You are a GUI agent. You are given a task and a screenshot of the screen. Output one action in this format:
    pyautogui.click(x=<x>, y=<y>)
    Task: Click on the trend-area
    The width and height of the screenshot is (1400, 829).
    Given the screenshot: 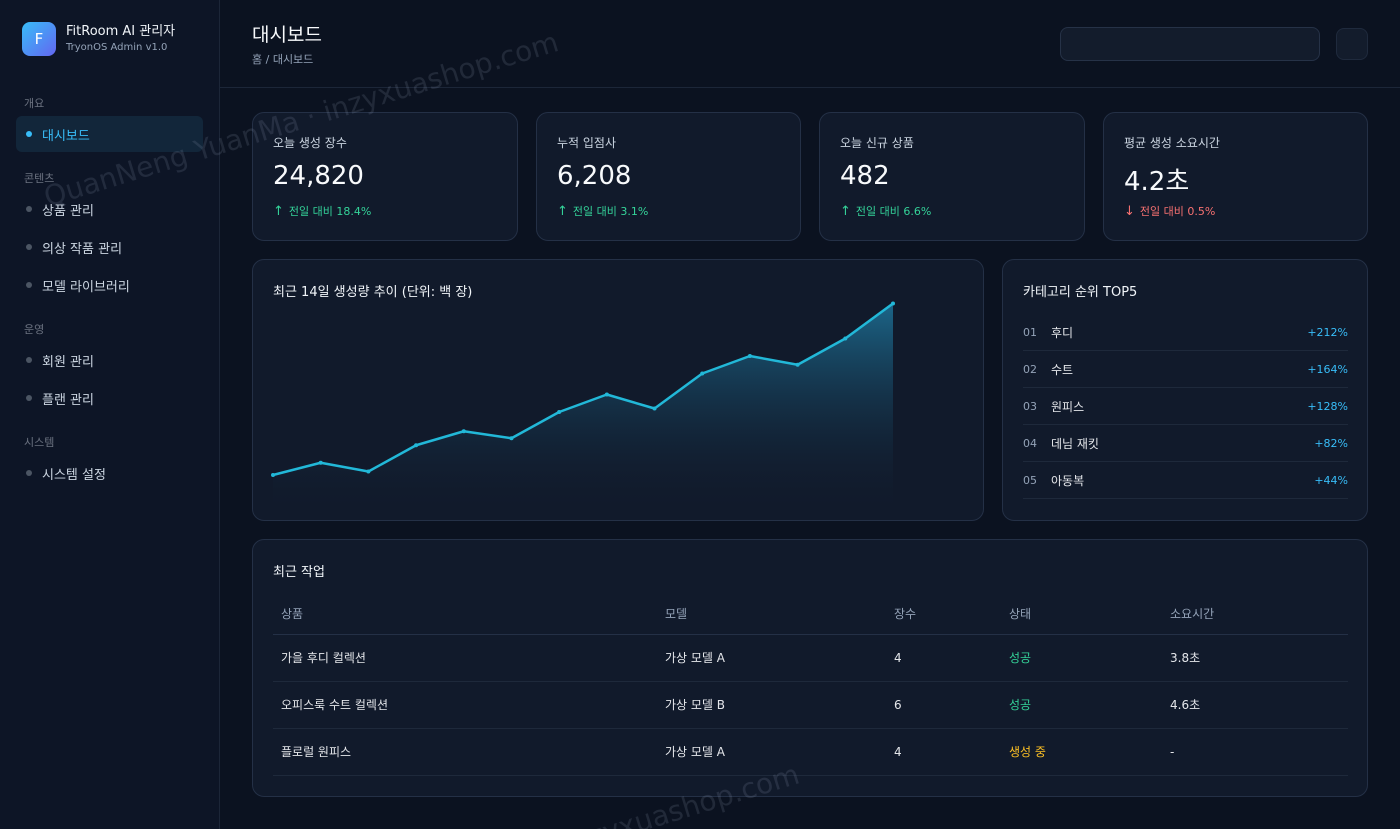 What is the action you would take?
    pyautogui.click(x=583, y=406)
    